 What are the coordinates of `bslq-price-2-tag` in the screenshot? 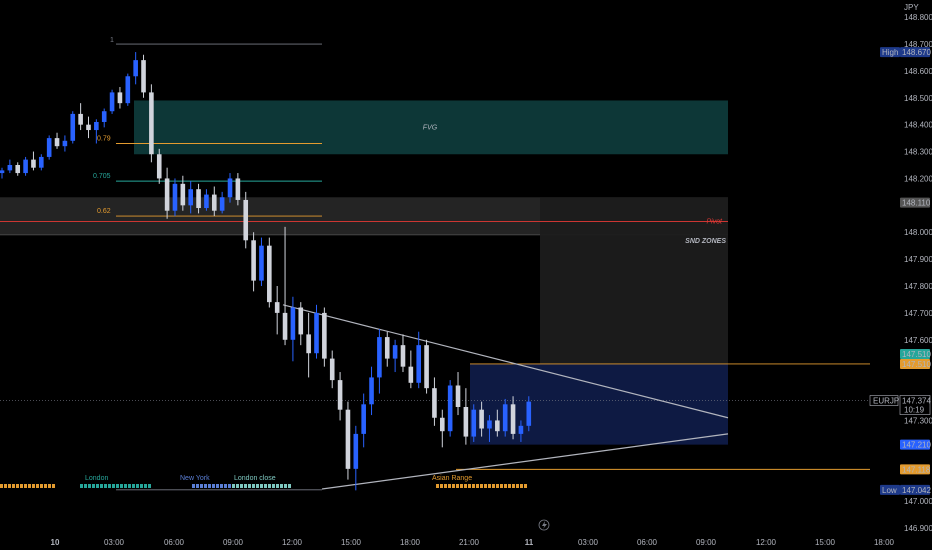 It's located at (915, 363).